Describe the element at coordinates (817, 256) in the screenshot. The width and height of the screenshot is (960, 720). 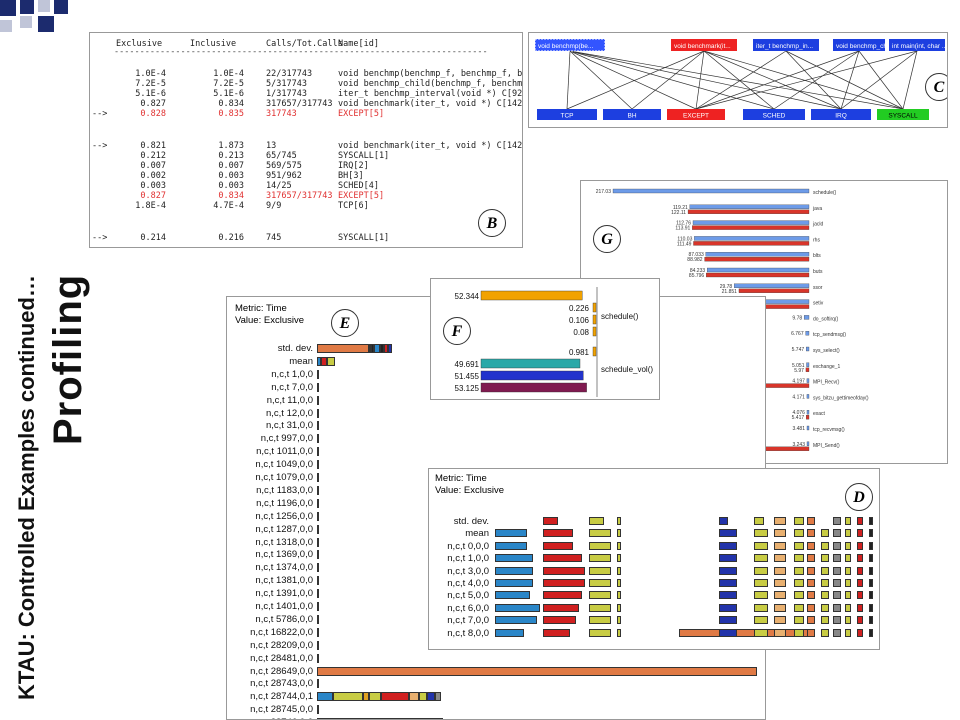
I see `g-function-name: blts` at that location.